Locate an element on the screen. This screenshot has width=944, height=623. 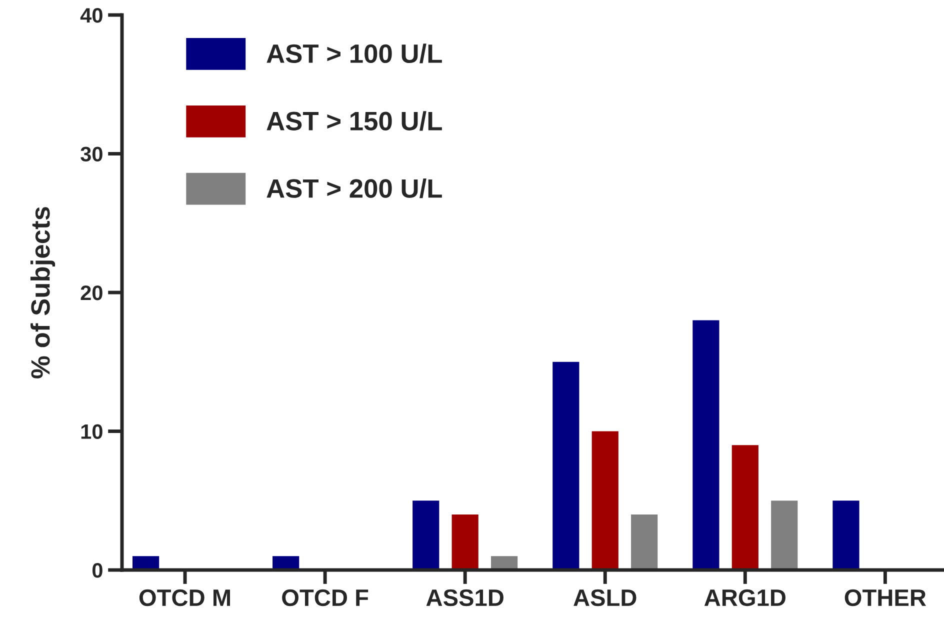
legend-label: AST > 200 U/L is located at coordinates (354, 188).